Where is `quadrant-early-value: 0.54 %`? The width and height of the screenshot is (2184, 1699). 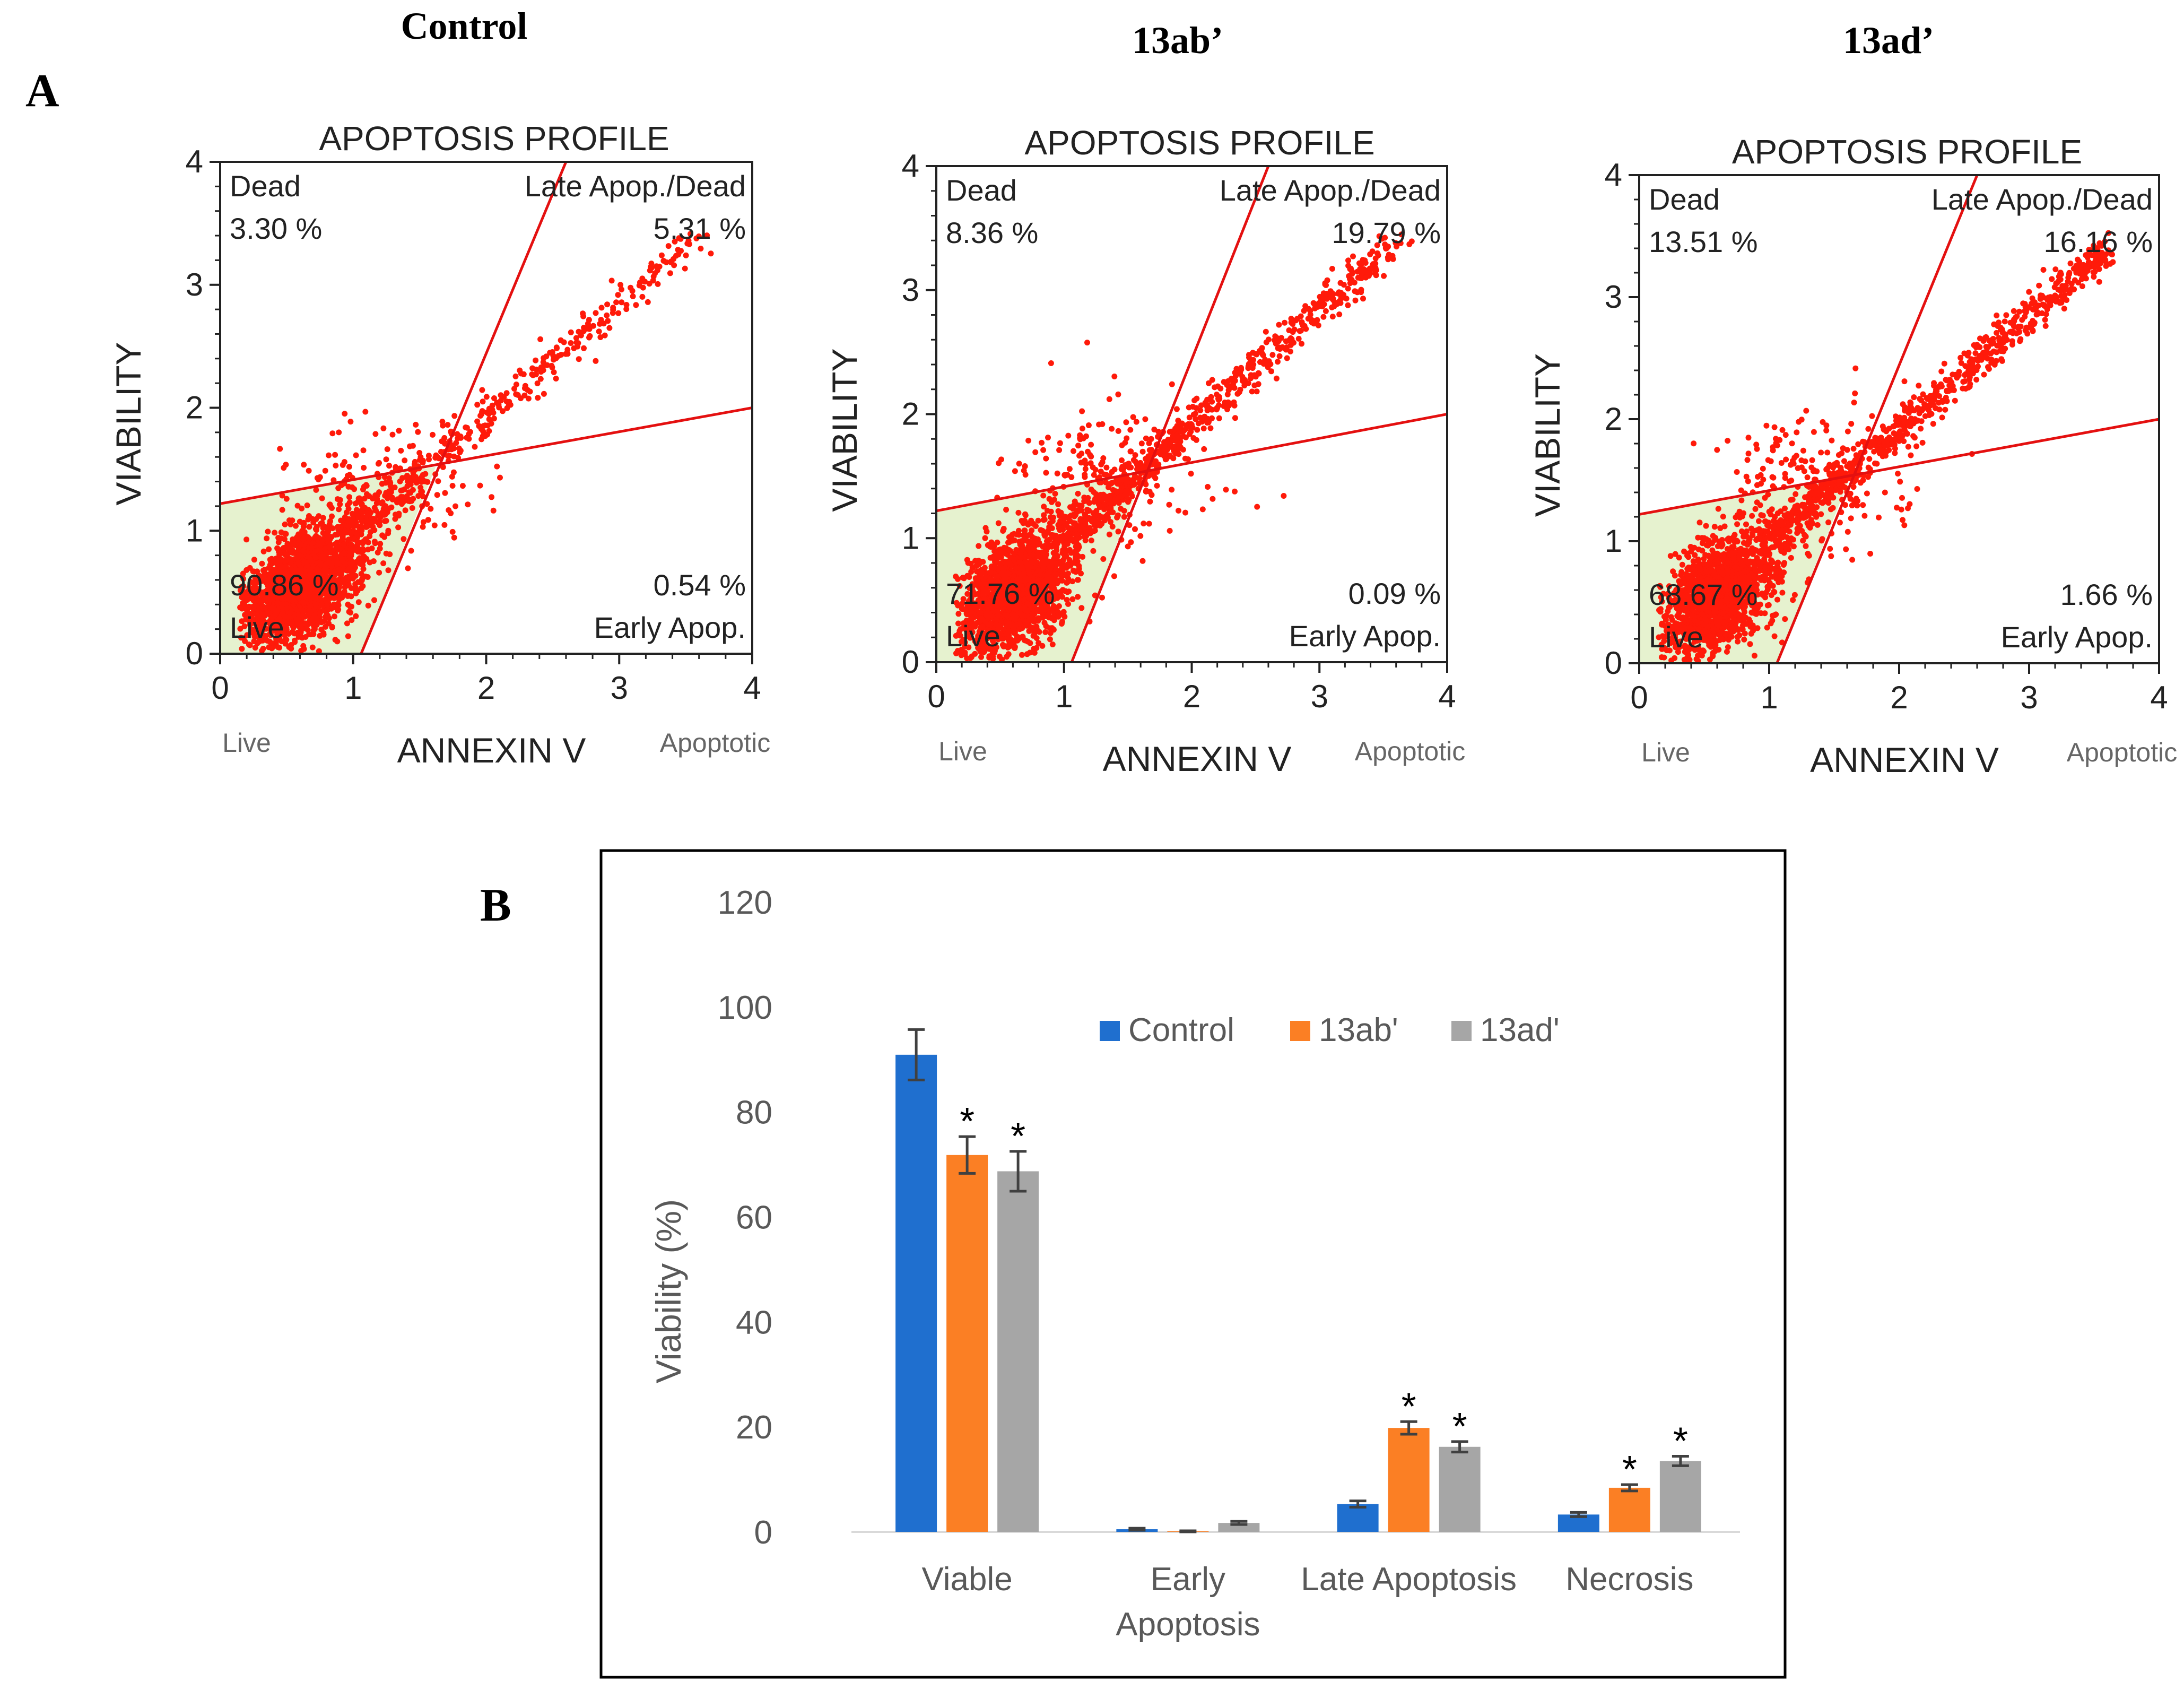
quadrant-early-value: 0.54 % is located at coordinates (700, 585).